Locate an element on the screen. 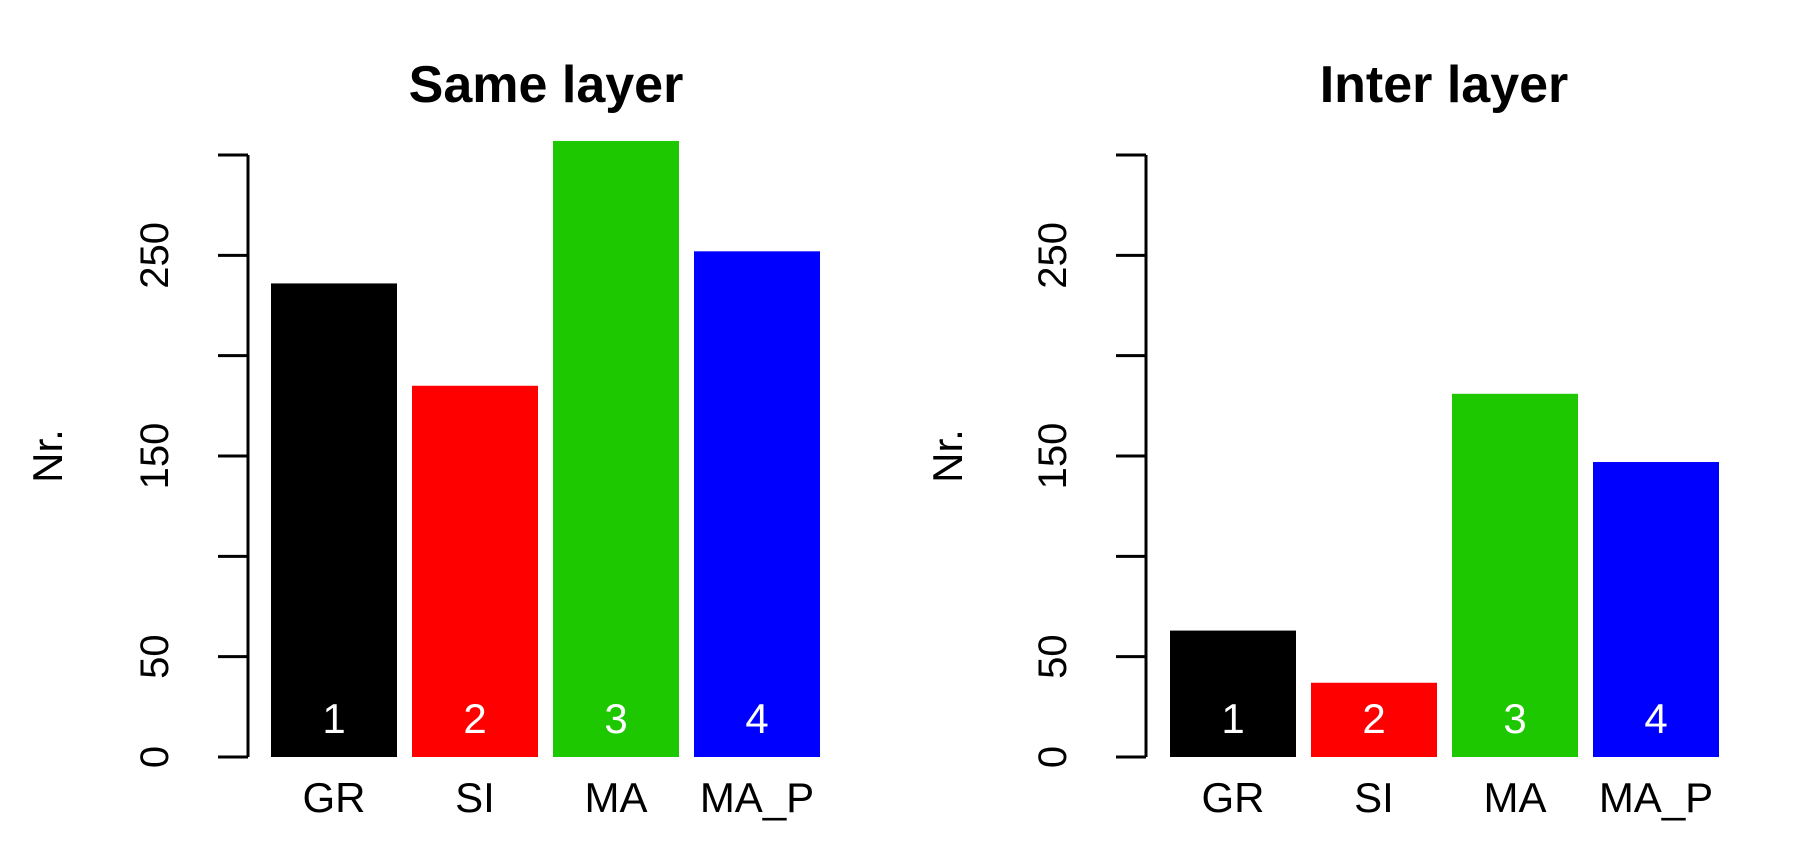 The image size is (1800, 850). chart-title: Same layer is located at coordinates (546, 85).